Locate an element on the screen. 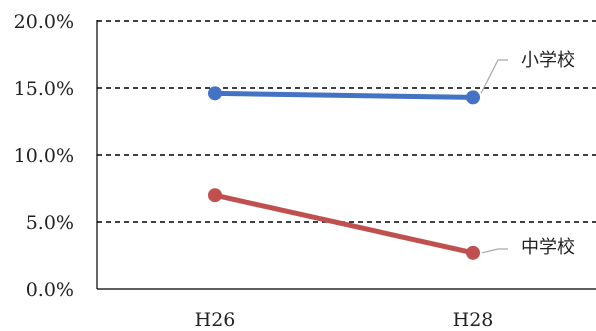 The image size is (596, 331). x-tick-label-0: H26 is located at coordinates (215, 320).